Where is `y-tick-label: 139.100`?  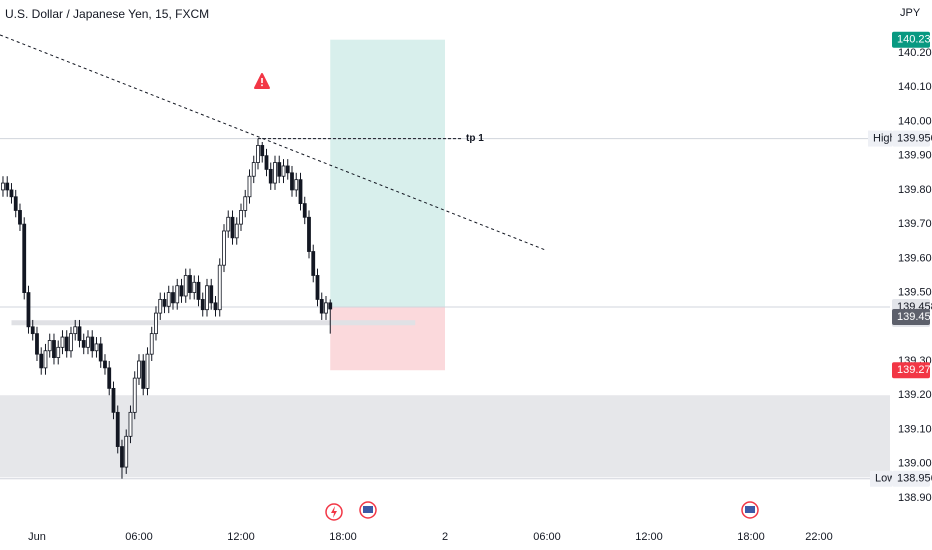 y-tick-label: 139.100 is located at coordinates (915, 429).